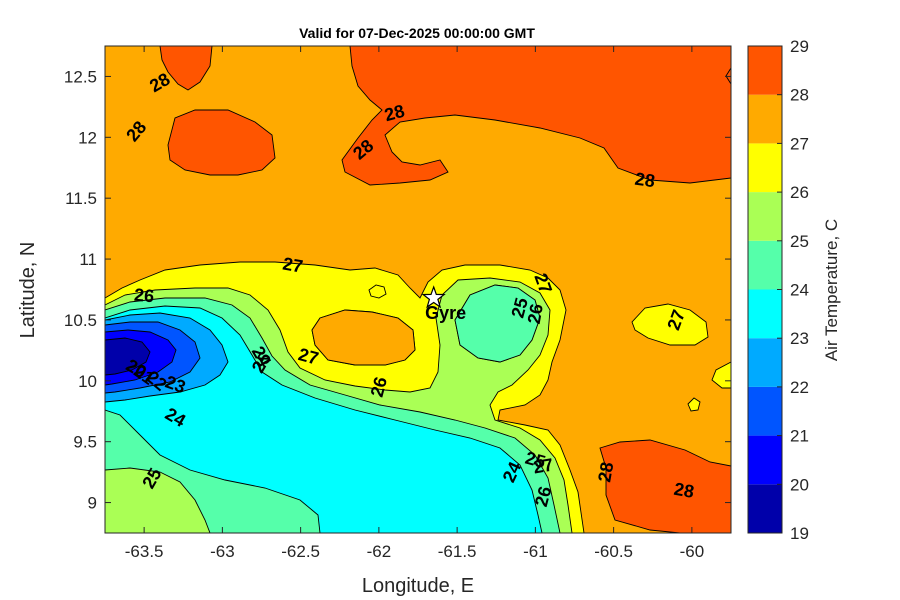  I want to click on station-label: Gyre, so click(445, 313).